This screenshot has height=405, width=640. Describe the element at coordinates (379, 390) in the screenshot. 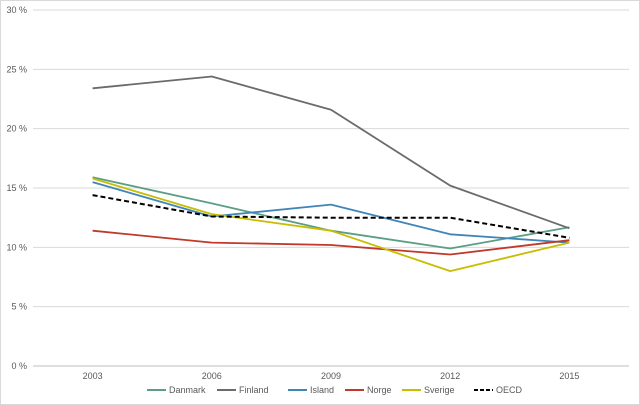

I see `legend-label-norge: Norge` at that location.